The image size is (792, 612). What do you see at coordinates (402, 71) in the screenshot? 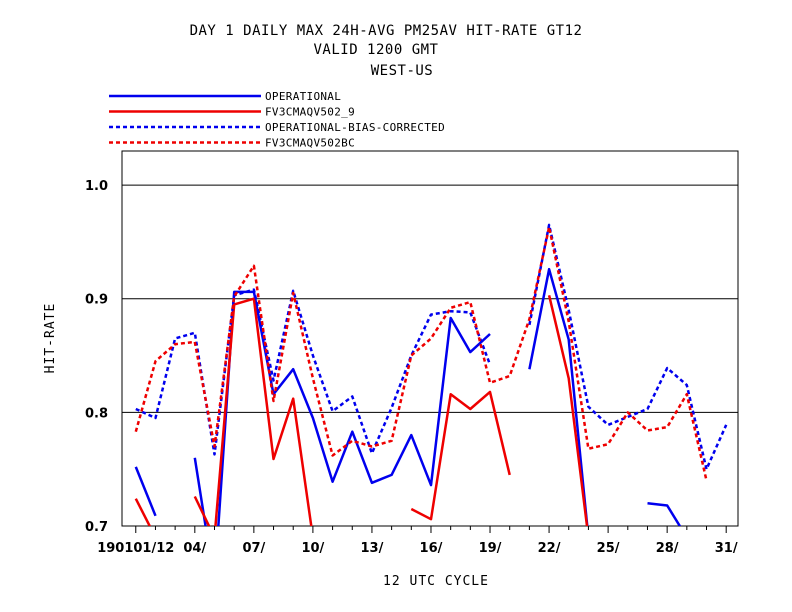
I see `title-line-3: WEST-US` at bounding box center [402, 71].